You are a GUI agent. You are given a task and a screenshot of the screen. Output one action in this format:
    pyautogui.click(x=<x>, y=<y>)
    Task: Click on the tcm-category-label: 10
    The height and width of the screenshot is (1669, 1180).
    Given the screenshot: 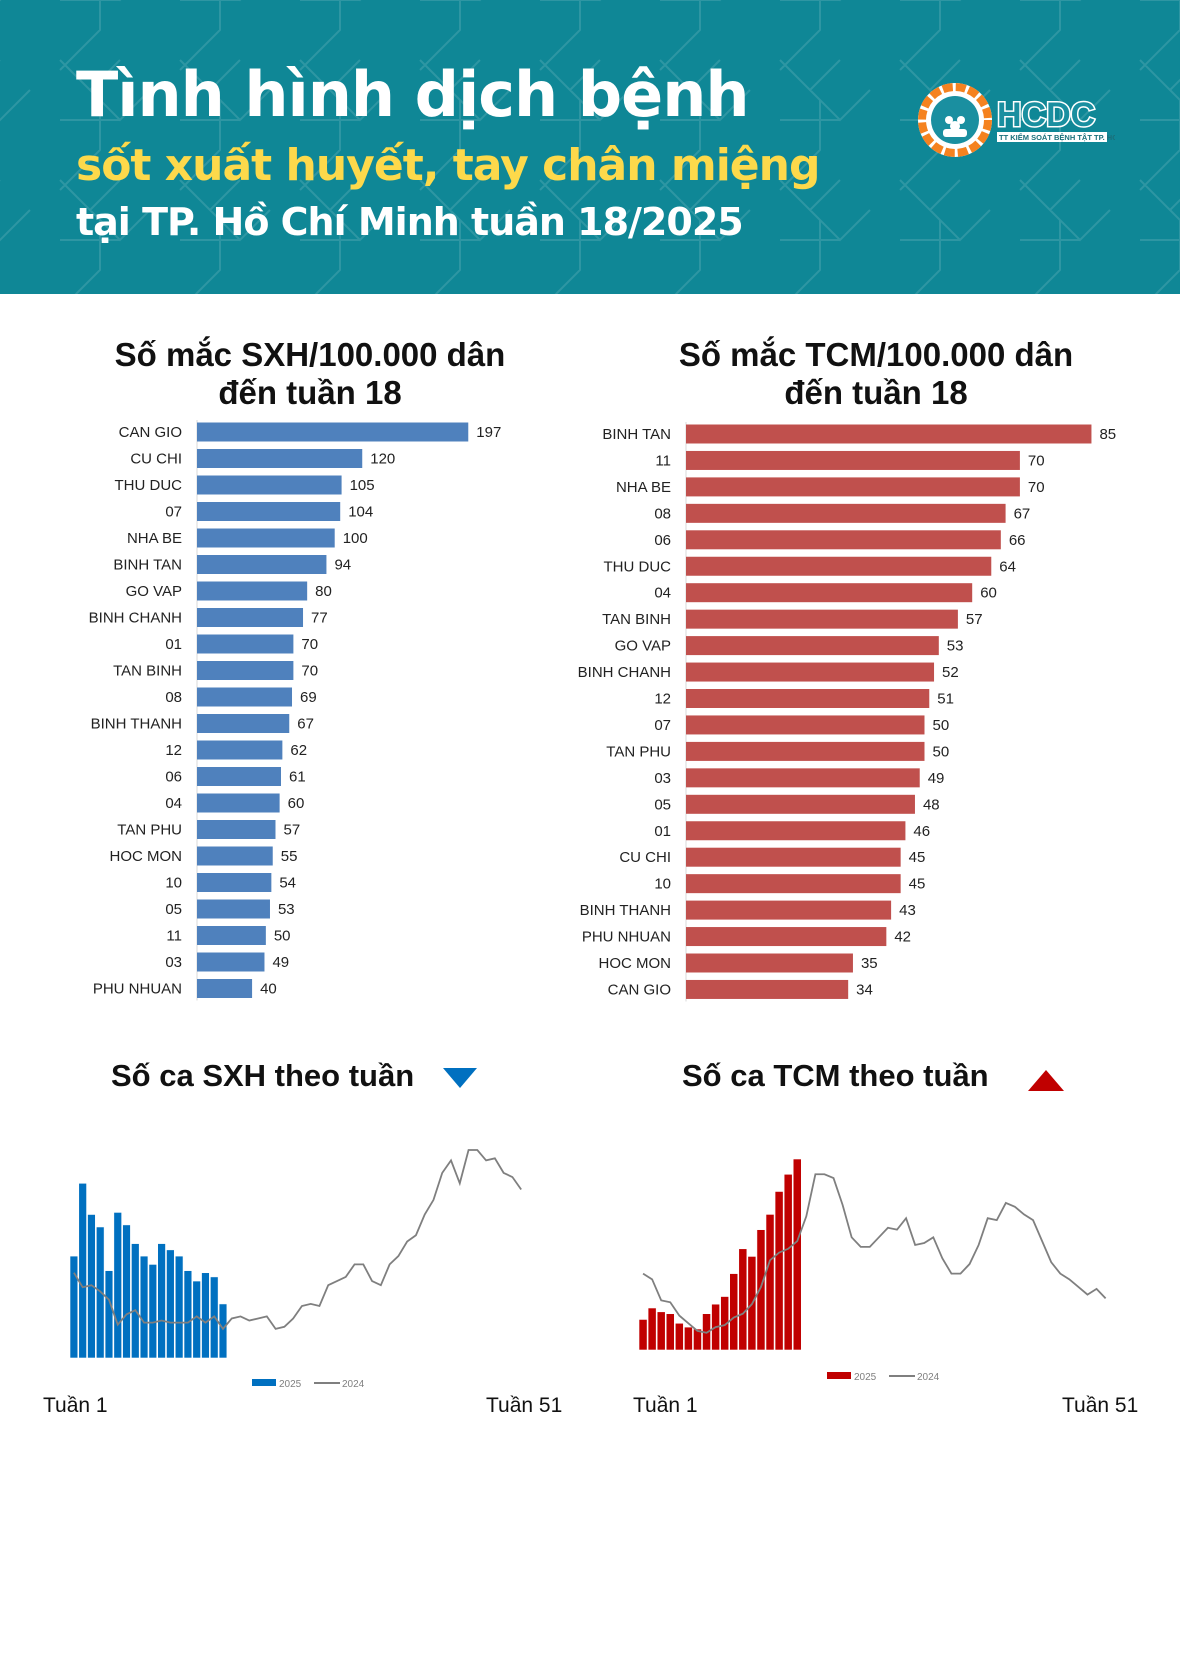 What is the action you would take?
    pyautogui.click(x=662, y=884)
    